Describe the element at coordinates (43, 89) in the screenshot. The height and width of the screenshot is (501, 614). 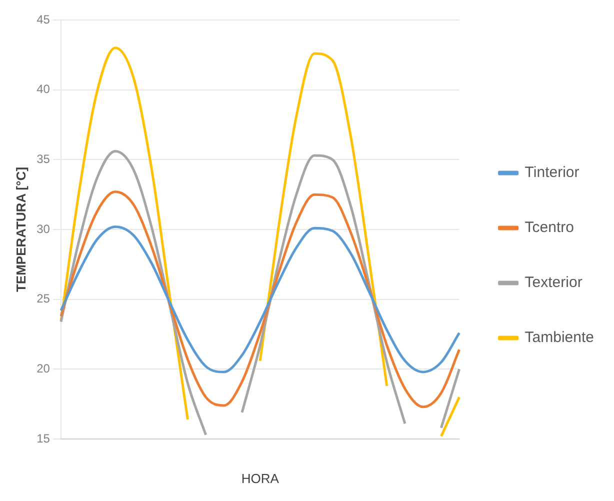
I see `y-tick-label: 40` at that location.